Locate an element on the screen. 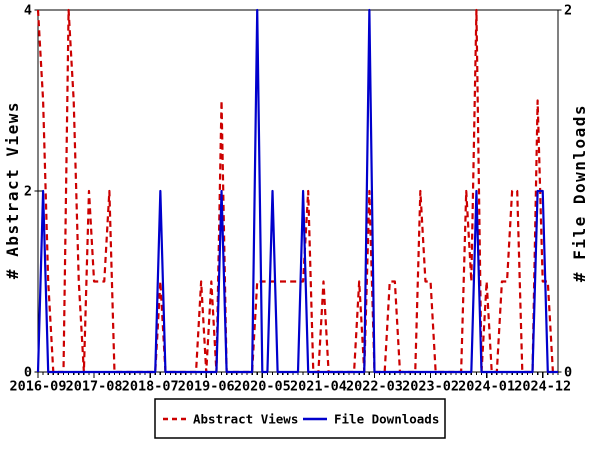  right-axis-label: # File Downloads is located at coordinates (579, 193).